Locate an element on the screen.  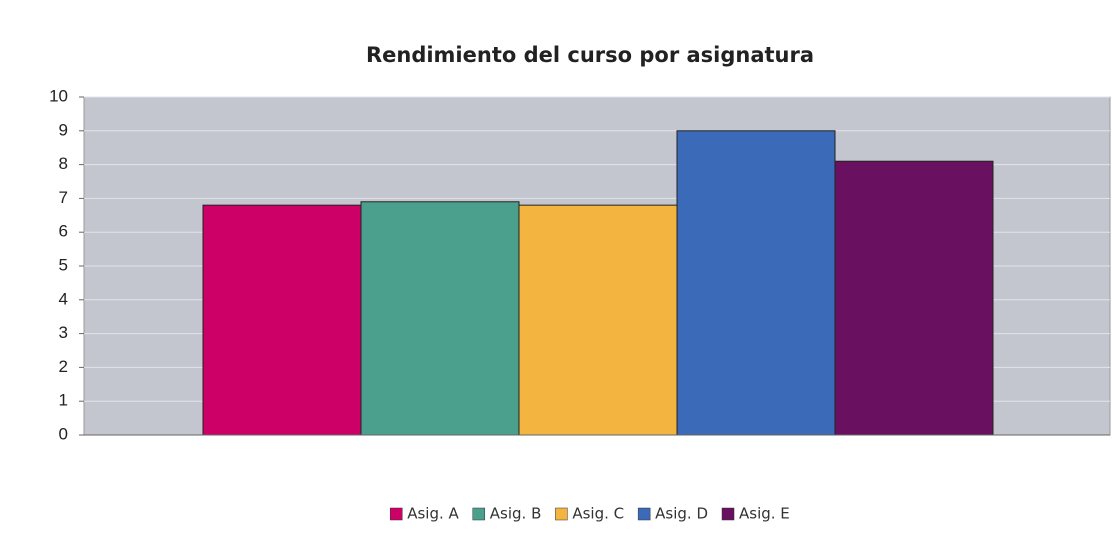
y-tick-label: 6 is located at coordinates (63, 231).